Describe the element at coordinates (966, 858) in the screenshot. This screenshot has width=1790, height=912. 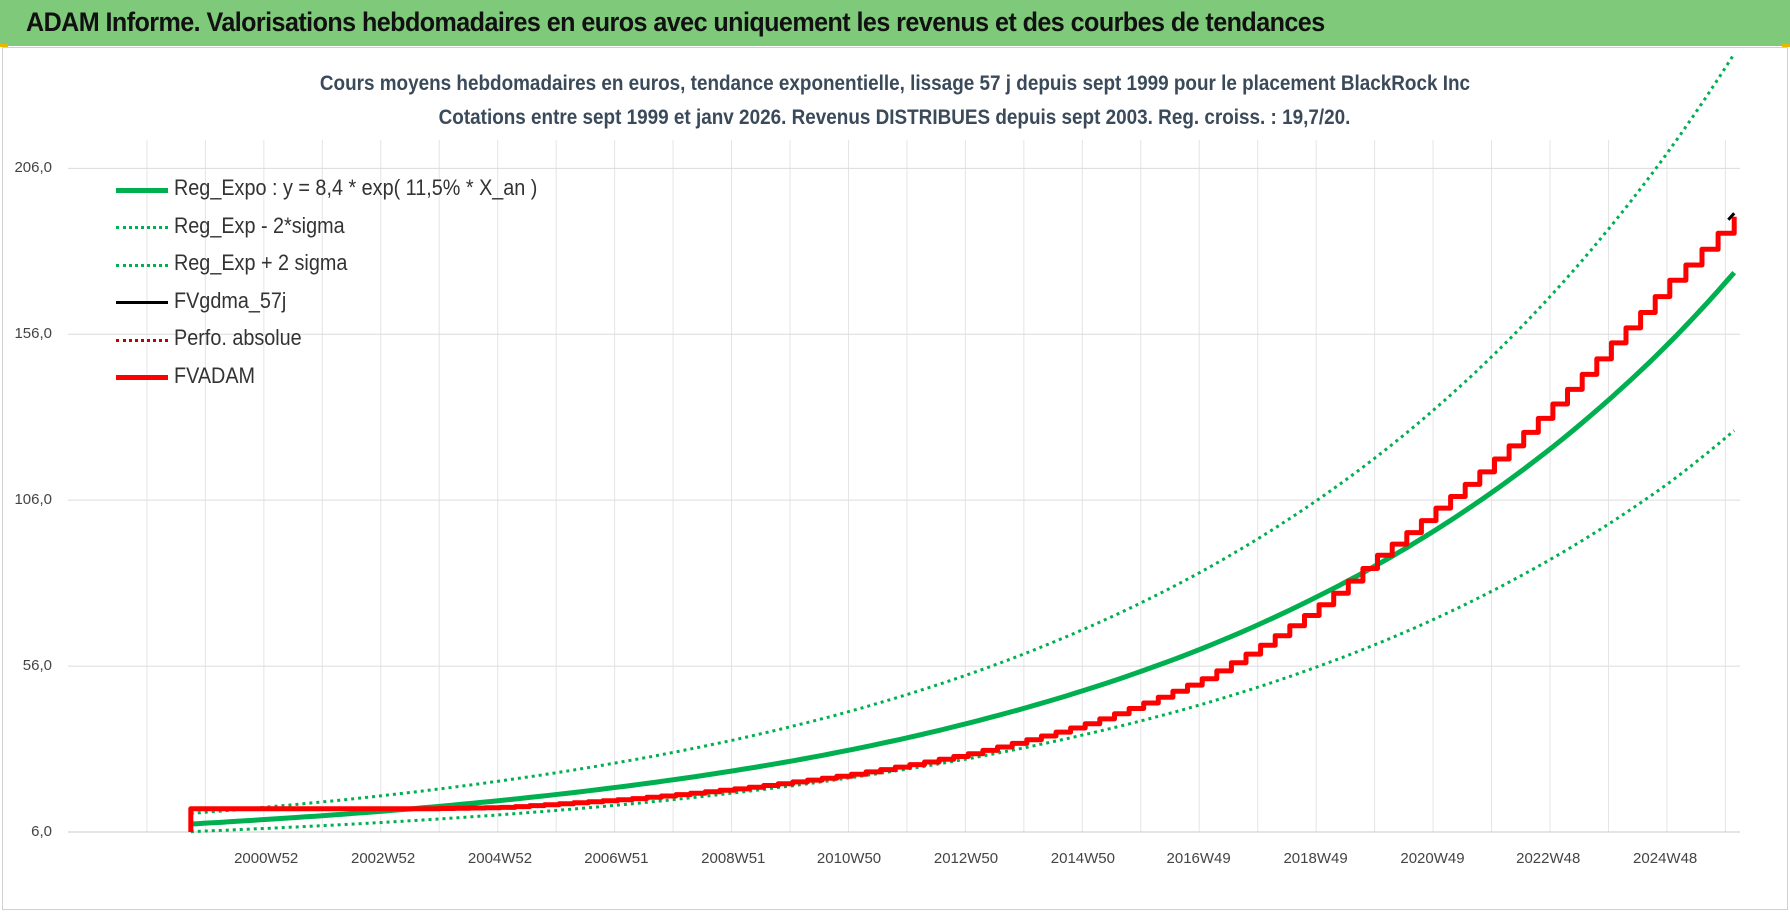
I see `x-tick-label: 2012W50` at that location.